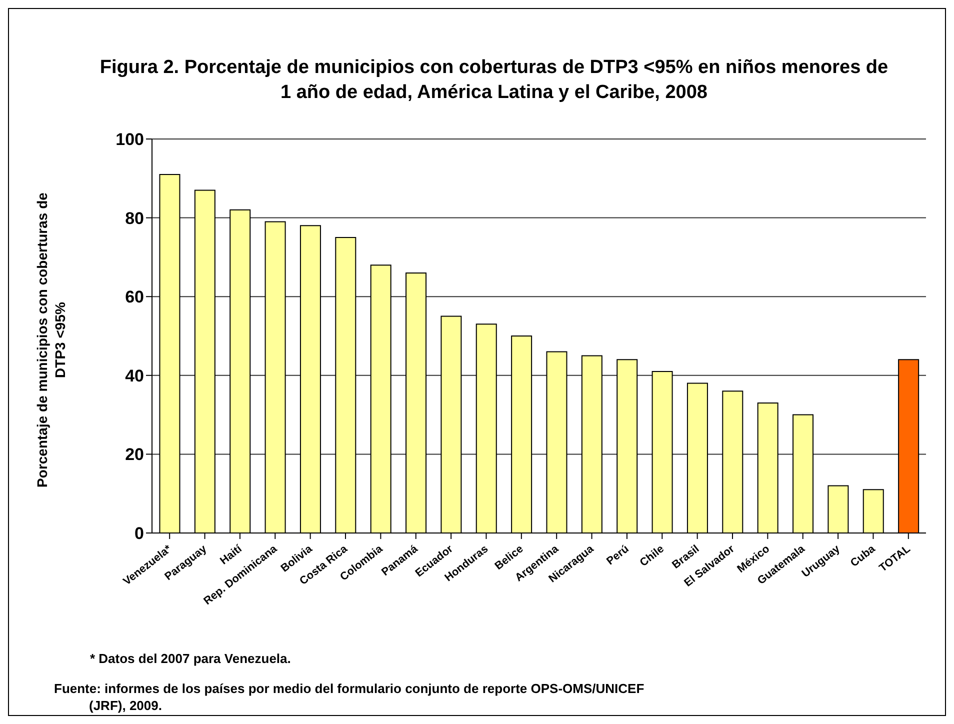 This screenshot has height=724, width=954. What do you see at coordinates (139, 534) in the screenshot?
I see `y-tick-label: 0` at bounding box center [139, 534].